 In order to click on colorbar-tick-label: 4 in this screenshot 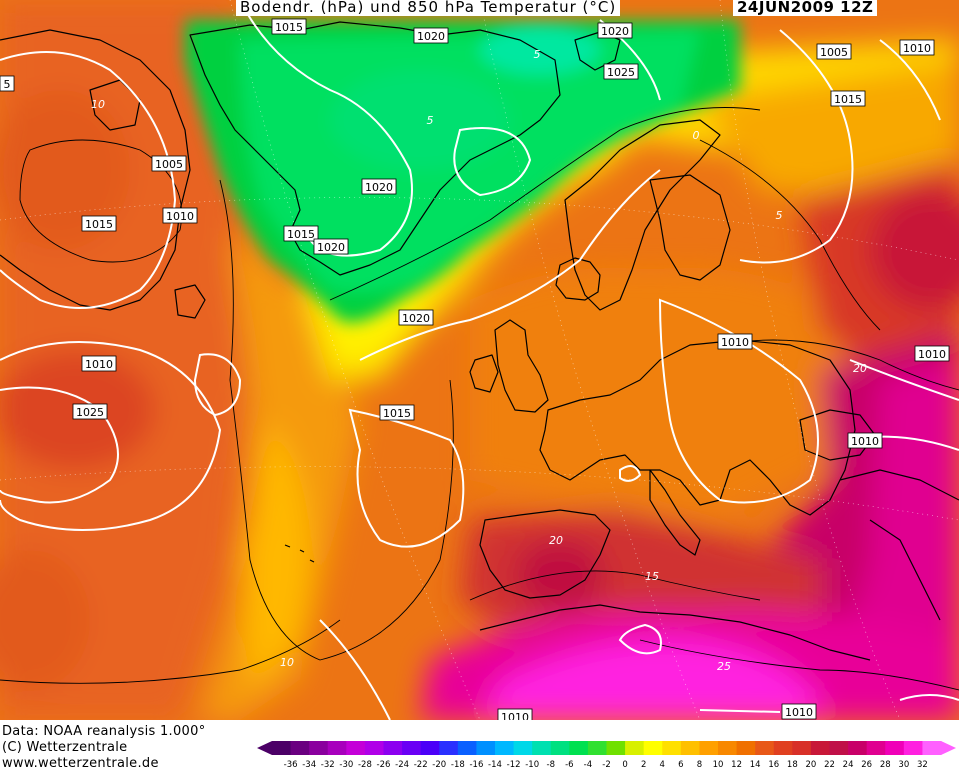, I will do `click(662, 765)`.